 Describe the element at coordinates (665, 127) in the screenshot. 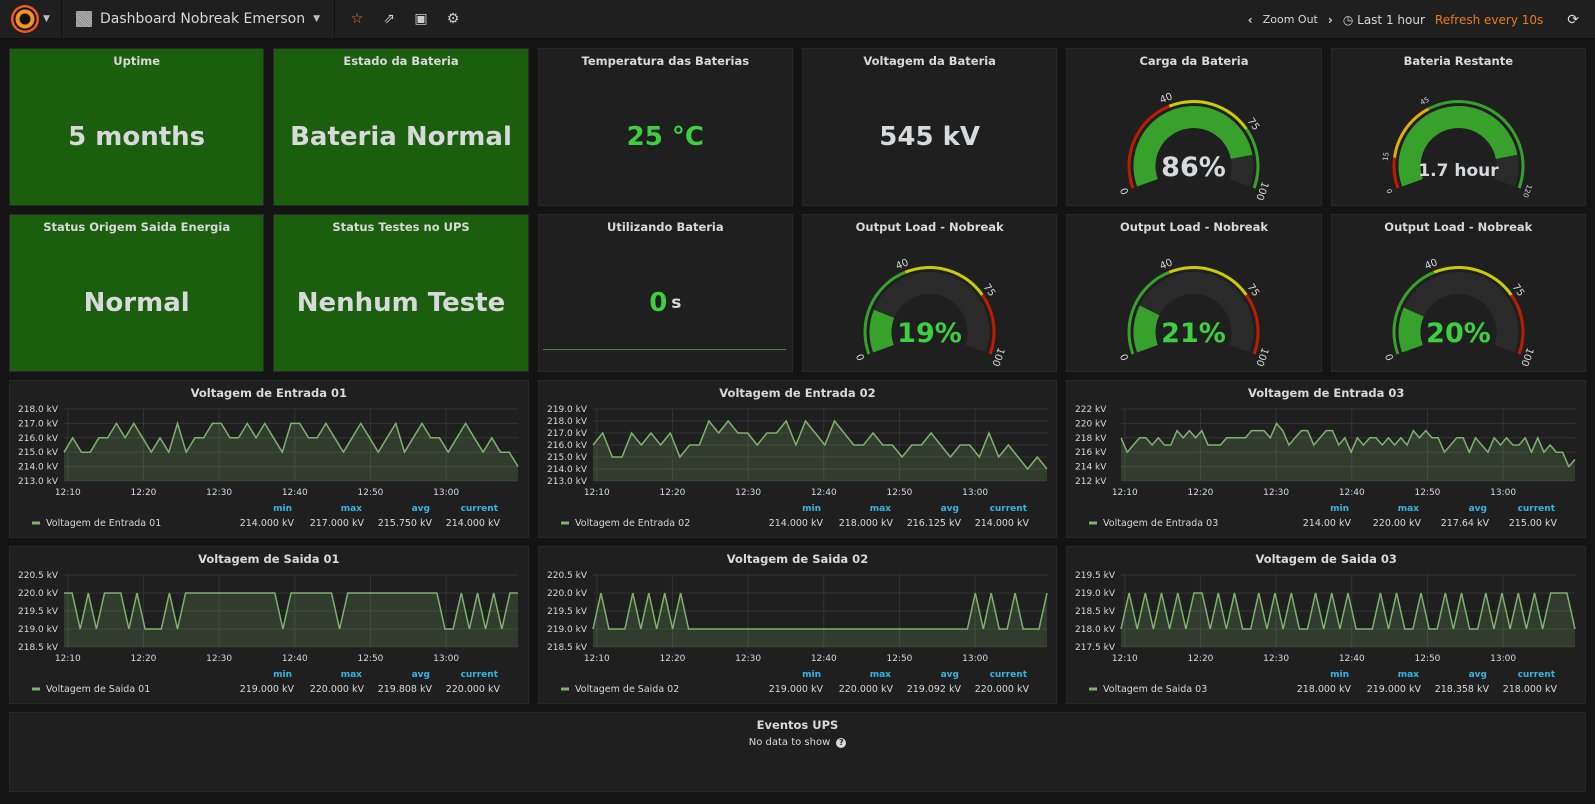

I see `stat-panel-temperatura: Temperatura das Baterias 25 °C` at that location.